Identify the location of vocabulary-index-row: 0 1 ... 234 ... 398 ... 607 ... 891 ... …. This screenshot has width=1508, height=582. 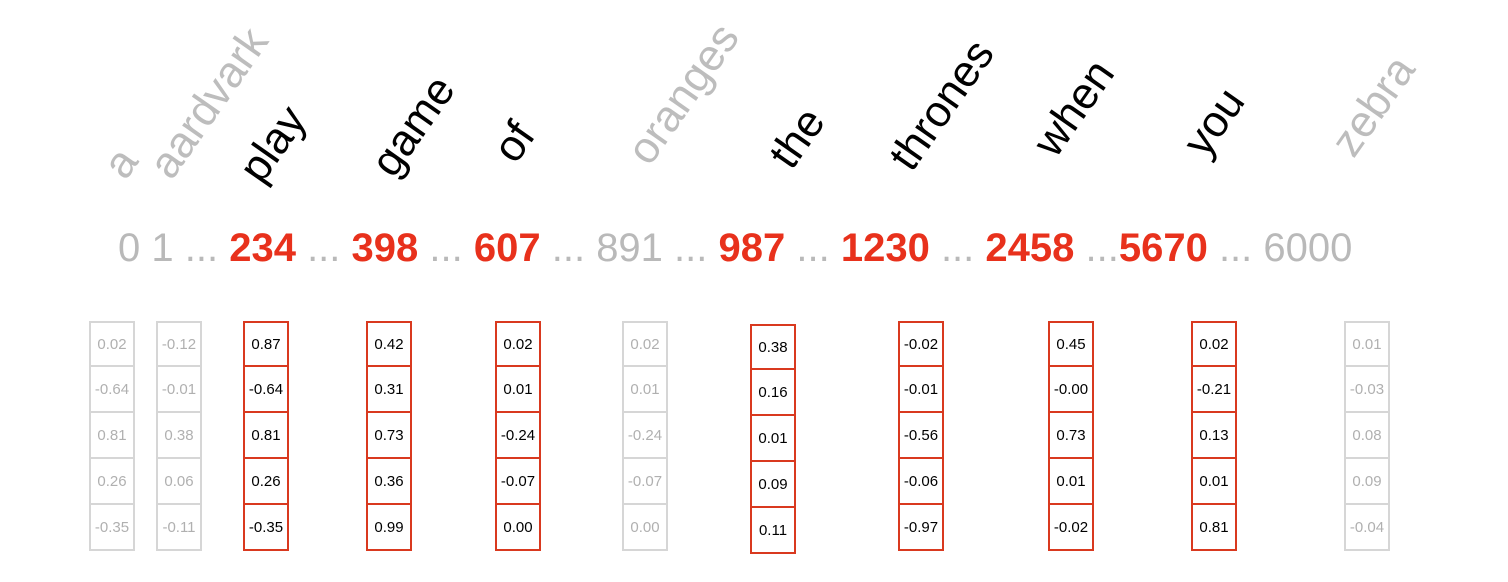
(735, 248).